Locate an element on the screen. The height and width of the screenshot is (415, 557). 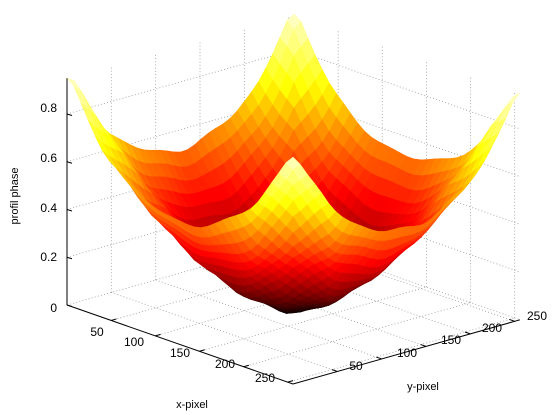
y-axis-line is located at coordinates (406, 352).